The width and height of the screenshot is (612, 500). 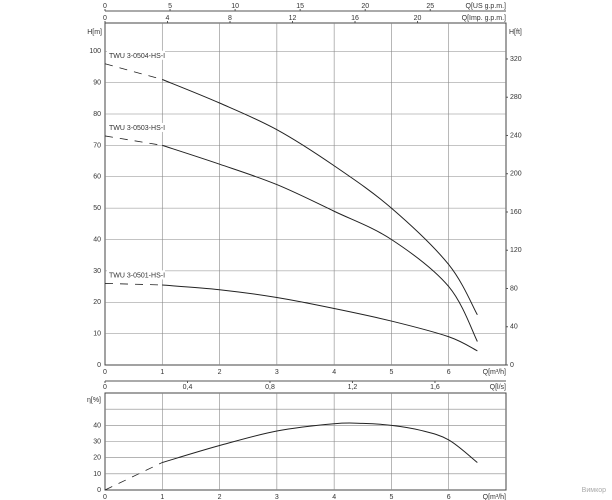 What do you see at coordinates (516, 97) in the screenshot?
I see `head-ft-tick-label: 280` at bounding box center [516, 97].